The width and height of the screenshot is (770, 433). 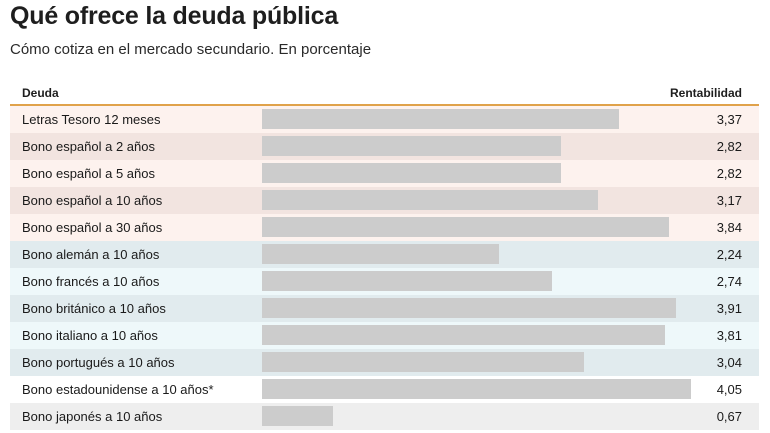 I want to click on row-label: Bono español a 5 años, so click(x=88, y=173).